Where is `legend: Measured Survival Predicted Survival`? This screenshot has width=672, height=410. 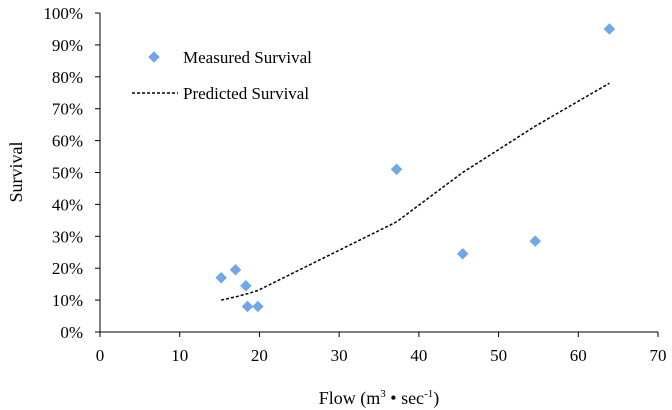 legend: Measured Survival Predicted Survival is located at coordinates (222, 75).